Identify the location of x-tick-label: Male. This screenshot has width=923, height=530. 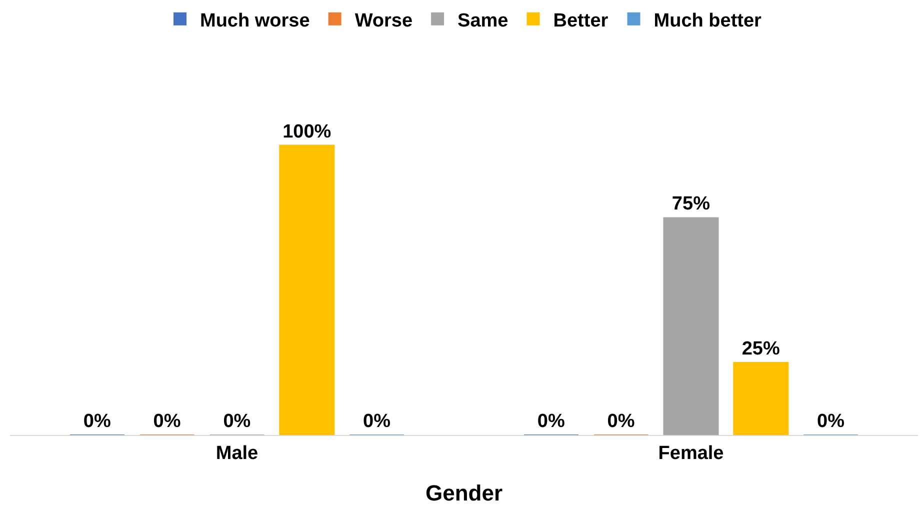
(237, 453).